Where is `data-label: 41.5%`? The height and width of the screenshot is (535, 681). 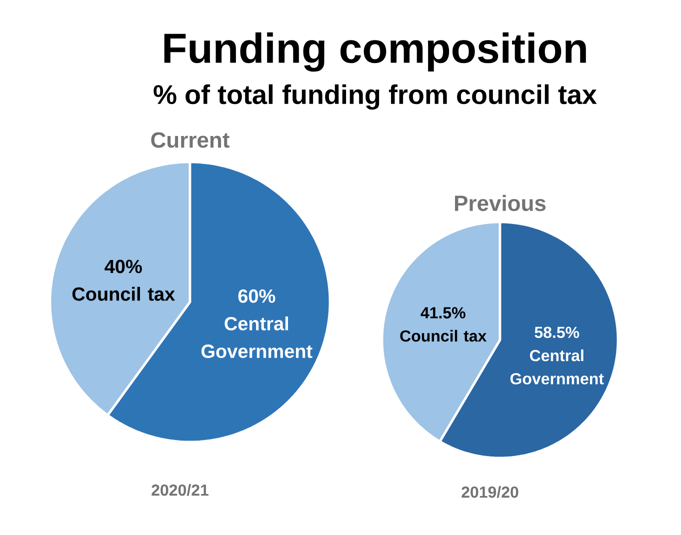 data-label: 41.5% is located at coordinates (443, 312).